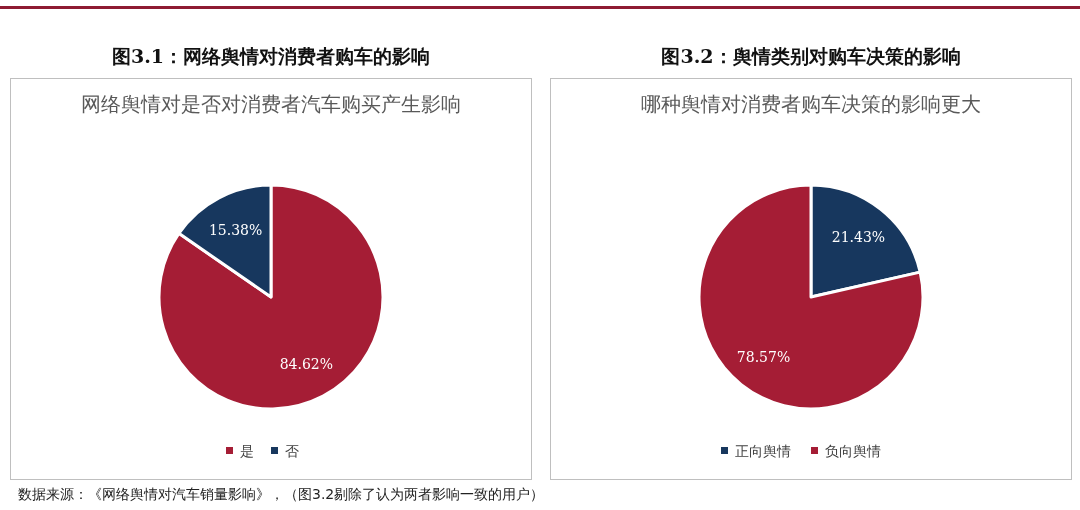 The image size is (1080, 510). Describe the element at coordinates (306, 364) in the screenshot. I see `data-label: 84.62%` at that location.